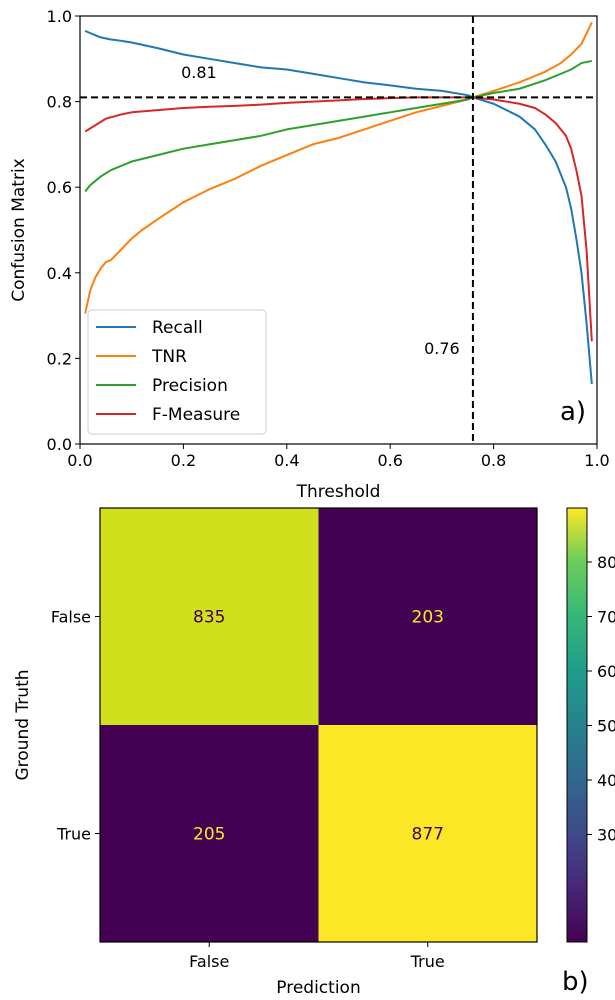  I want to click on y-tick-label: 0.8, so click(59, 102).